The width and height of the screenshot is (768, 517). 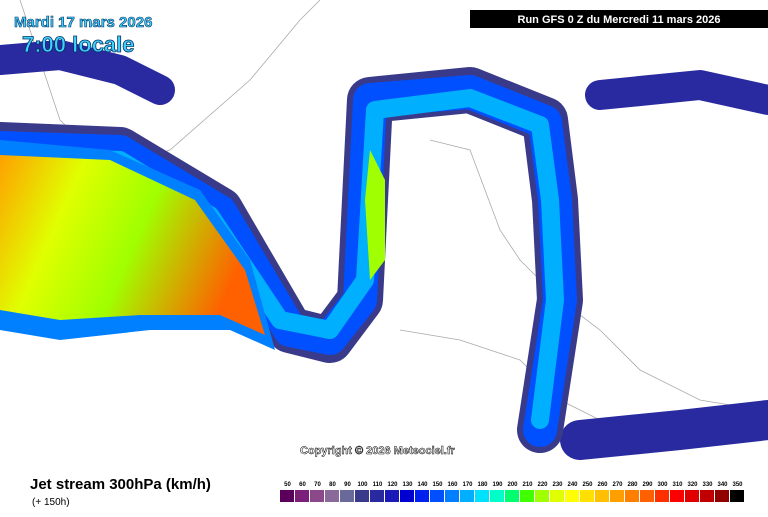 I want to click on legend-label: 260, so click(x=602, y=485).